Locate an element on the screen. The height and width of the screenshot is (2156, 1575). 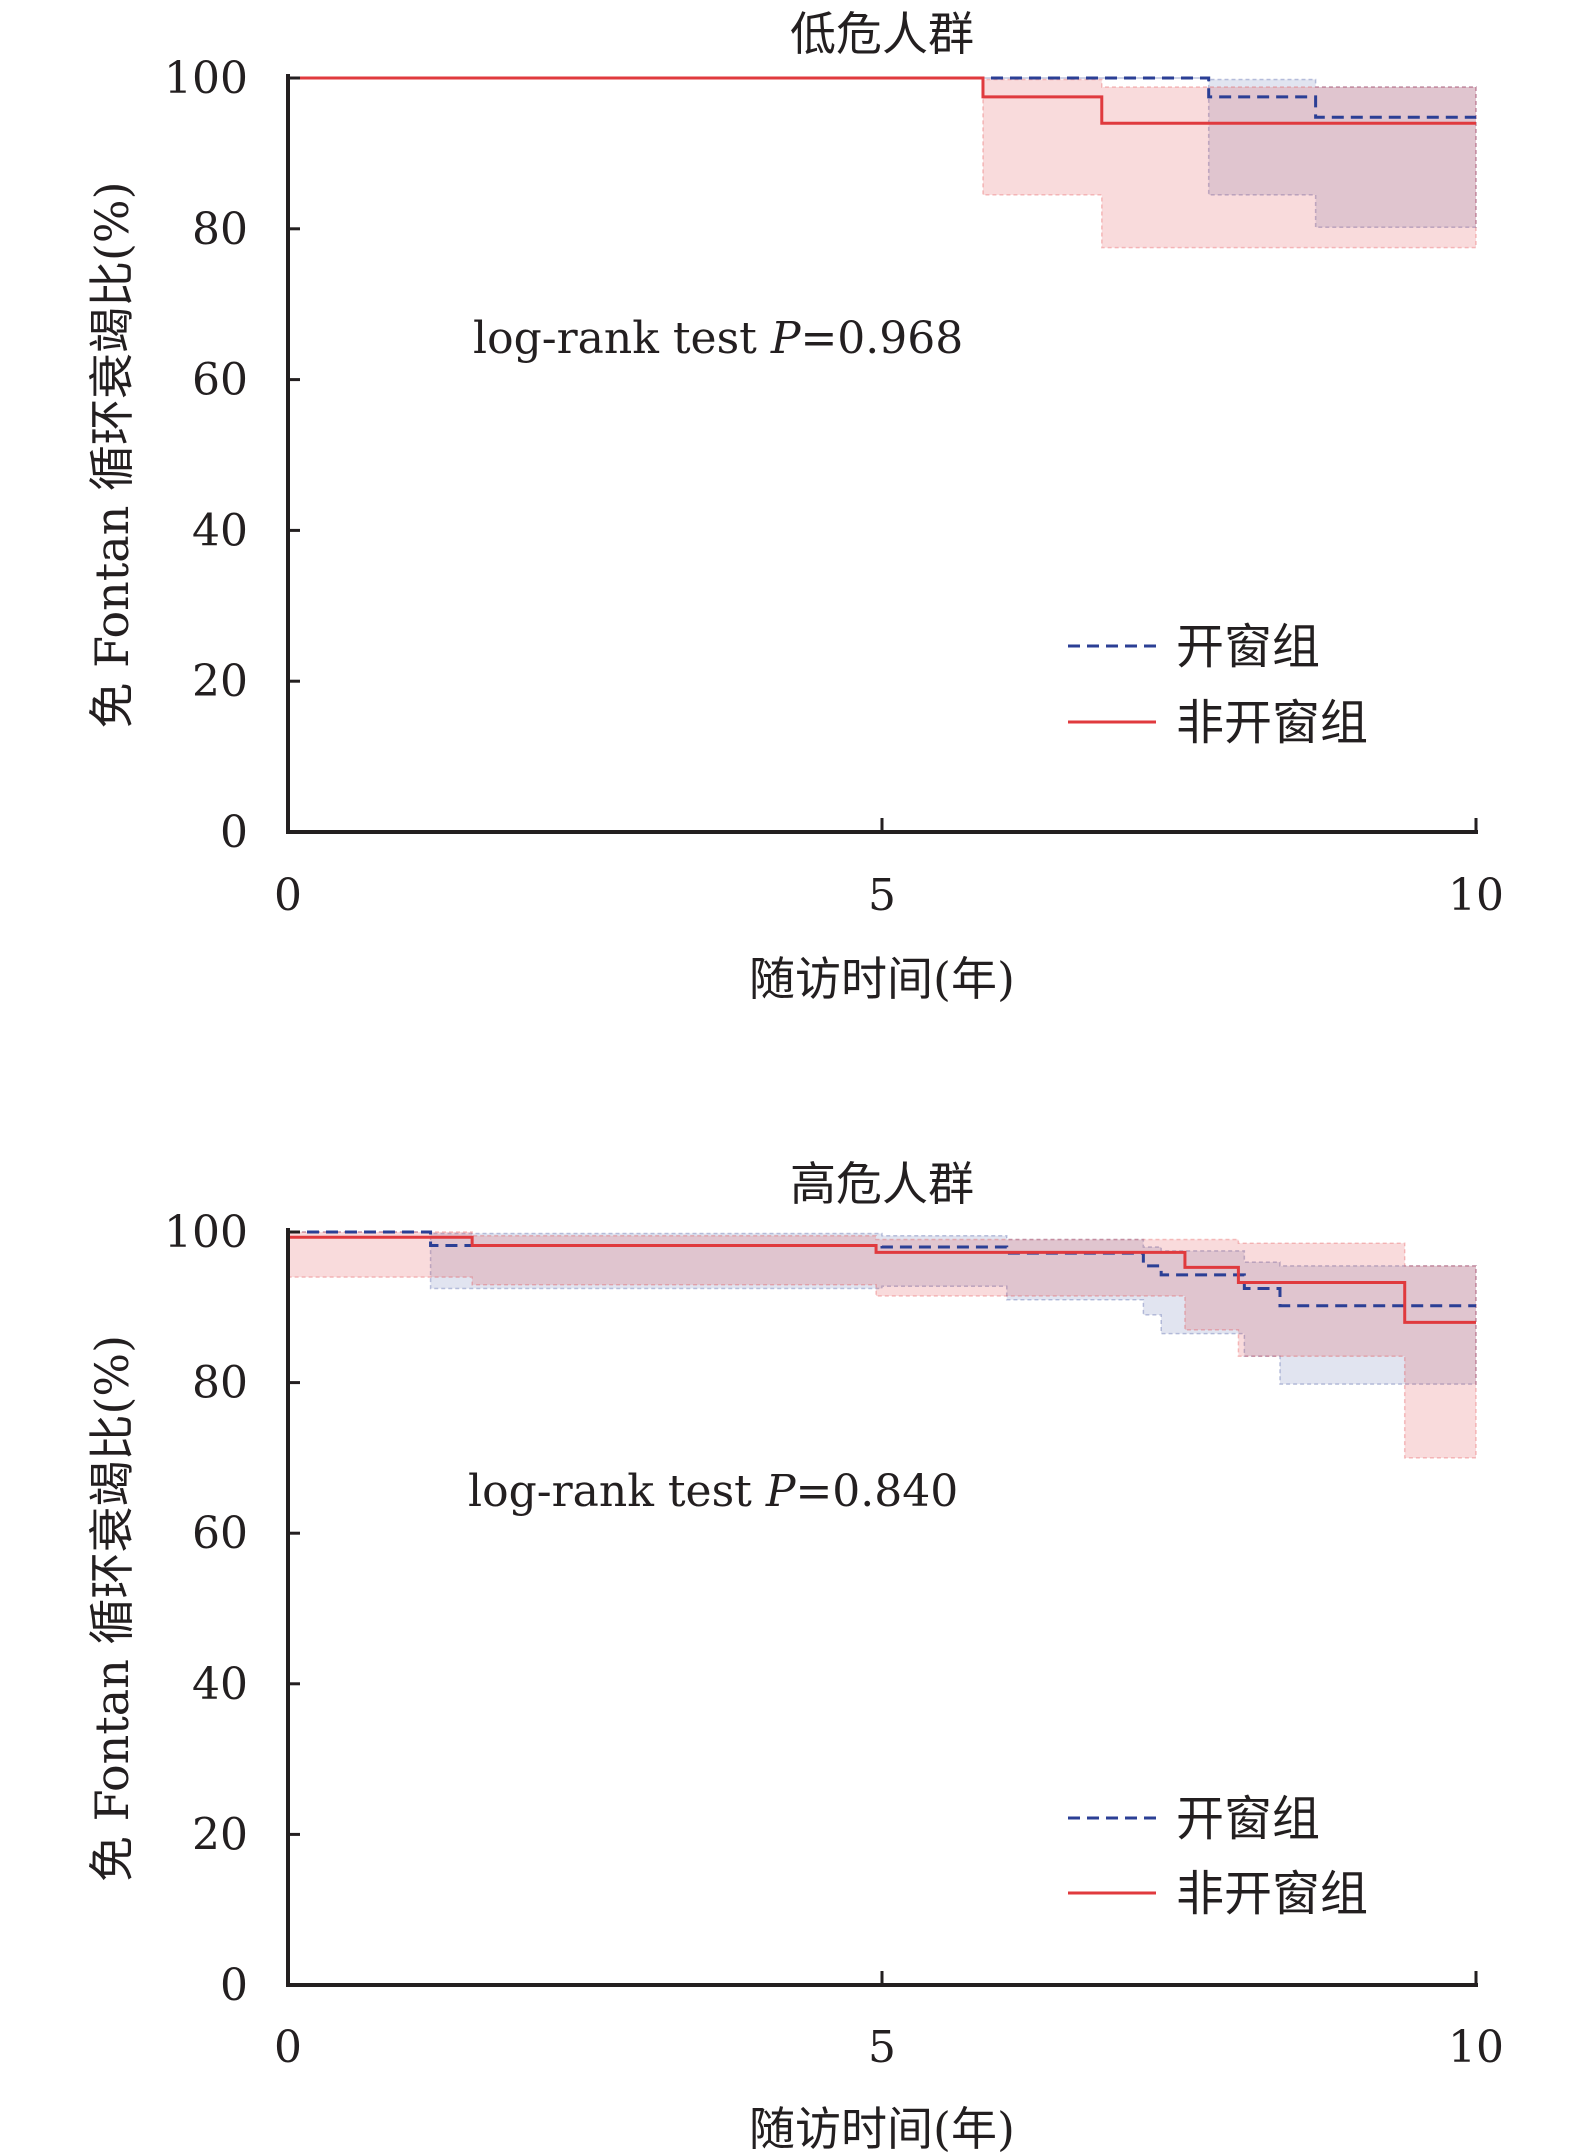
ci-band-fenestrated is located at coordinates (882, 1308).